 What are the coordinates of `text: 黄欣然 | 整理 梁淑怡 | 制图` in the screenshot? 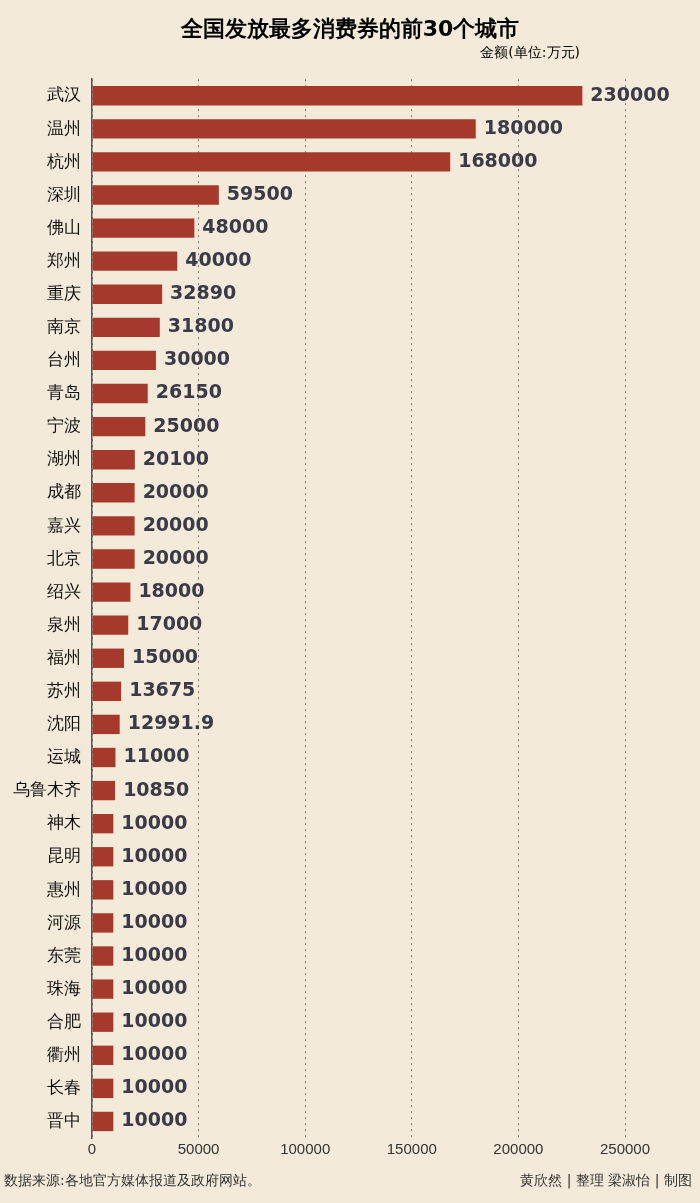 It's located at (606, 1181).